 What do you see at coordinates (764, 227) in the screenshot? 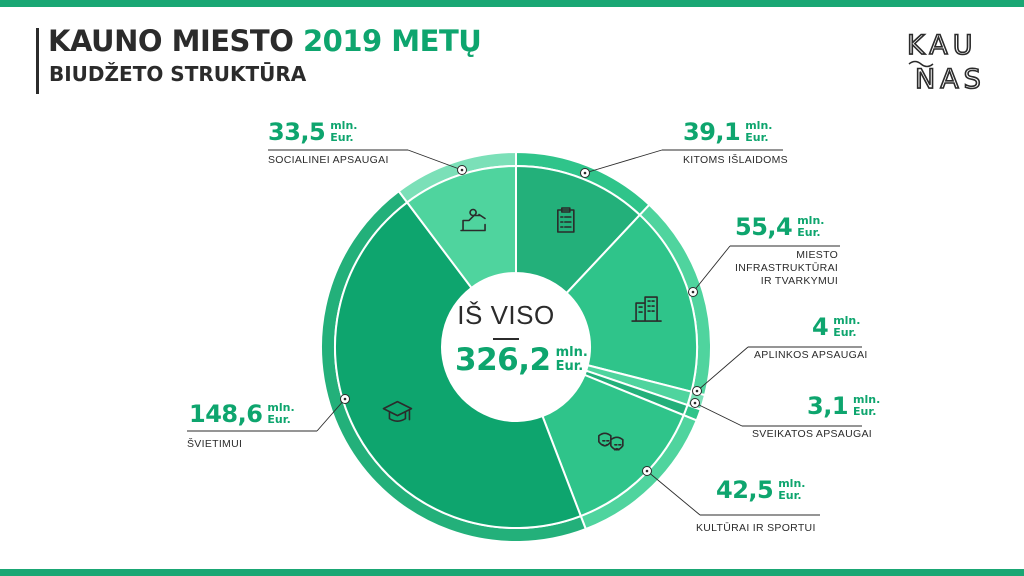
I see `slice-value: 55,4` at bounding box center [764, 227].